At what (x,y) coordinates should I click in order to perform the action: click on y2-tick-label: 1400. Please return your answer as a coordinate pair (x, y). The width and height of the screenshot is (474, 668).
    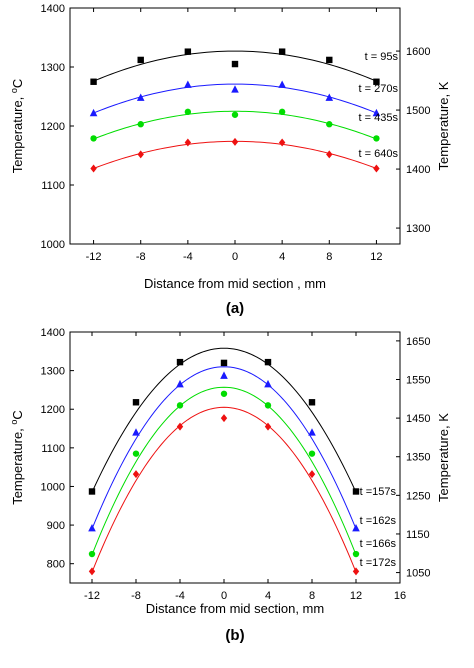
    Looking at the image, I should click on (418, 170).